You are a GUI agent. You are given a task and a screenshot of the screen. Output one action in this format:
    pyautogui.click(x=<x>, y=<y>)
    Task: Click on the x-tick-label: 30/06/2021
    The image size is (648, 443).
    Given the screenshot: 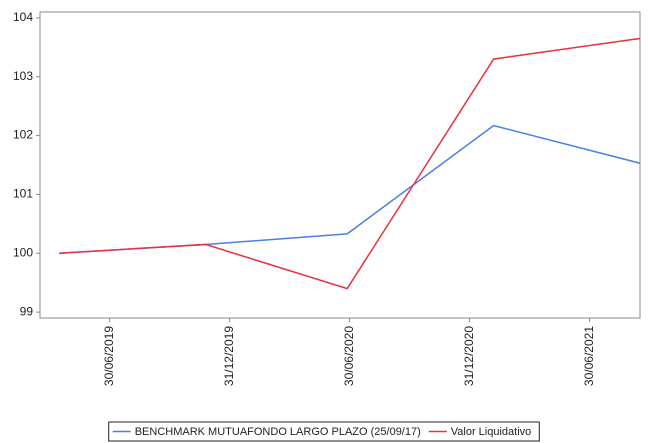 What is the action you would take?
    pyautogui.click(x=589, y=356)
    